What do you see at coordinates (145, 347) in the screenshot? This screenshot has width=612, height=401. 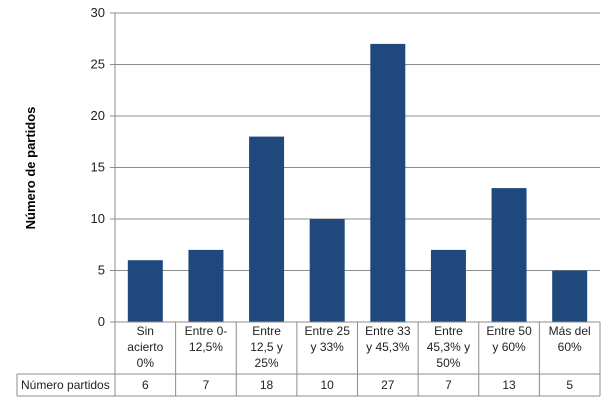 I see `category-label: Sin acierto 0%` at bounding box center [145, 347].